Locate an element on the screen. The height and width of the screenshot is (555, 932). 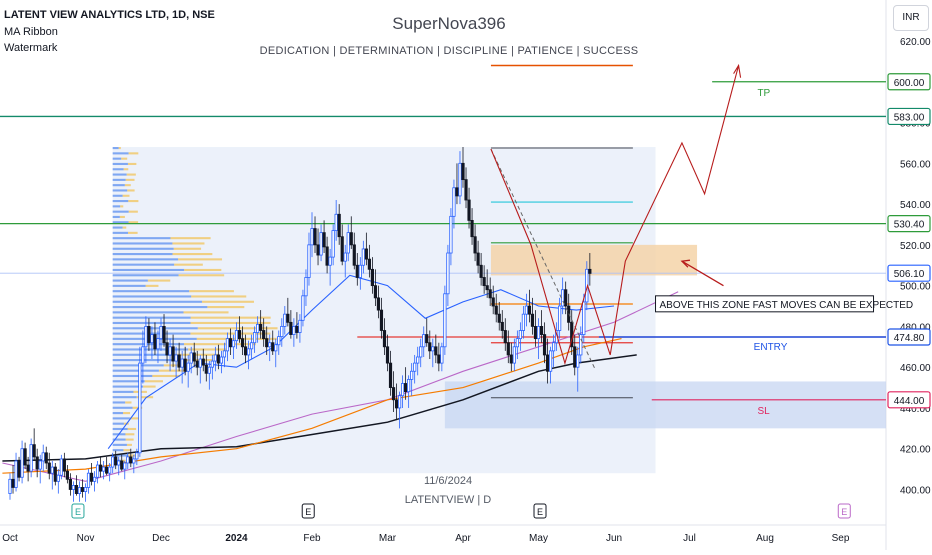
zone-arrowhead is located at coordinates (685, 263).